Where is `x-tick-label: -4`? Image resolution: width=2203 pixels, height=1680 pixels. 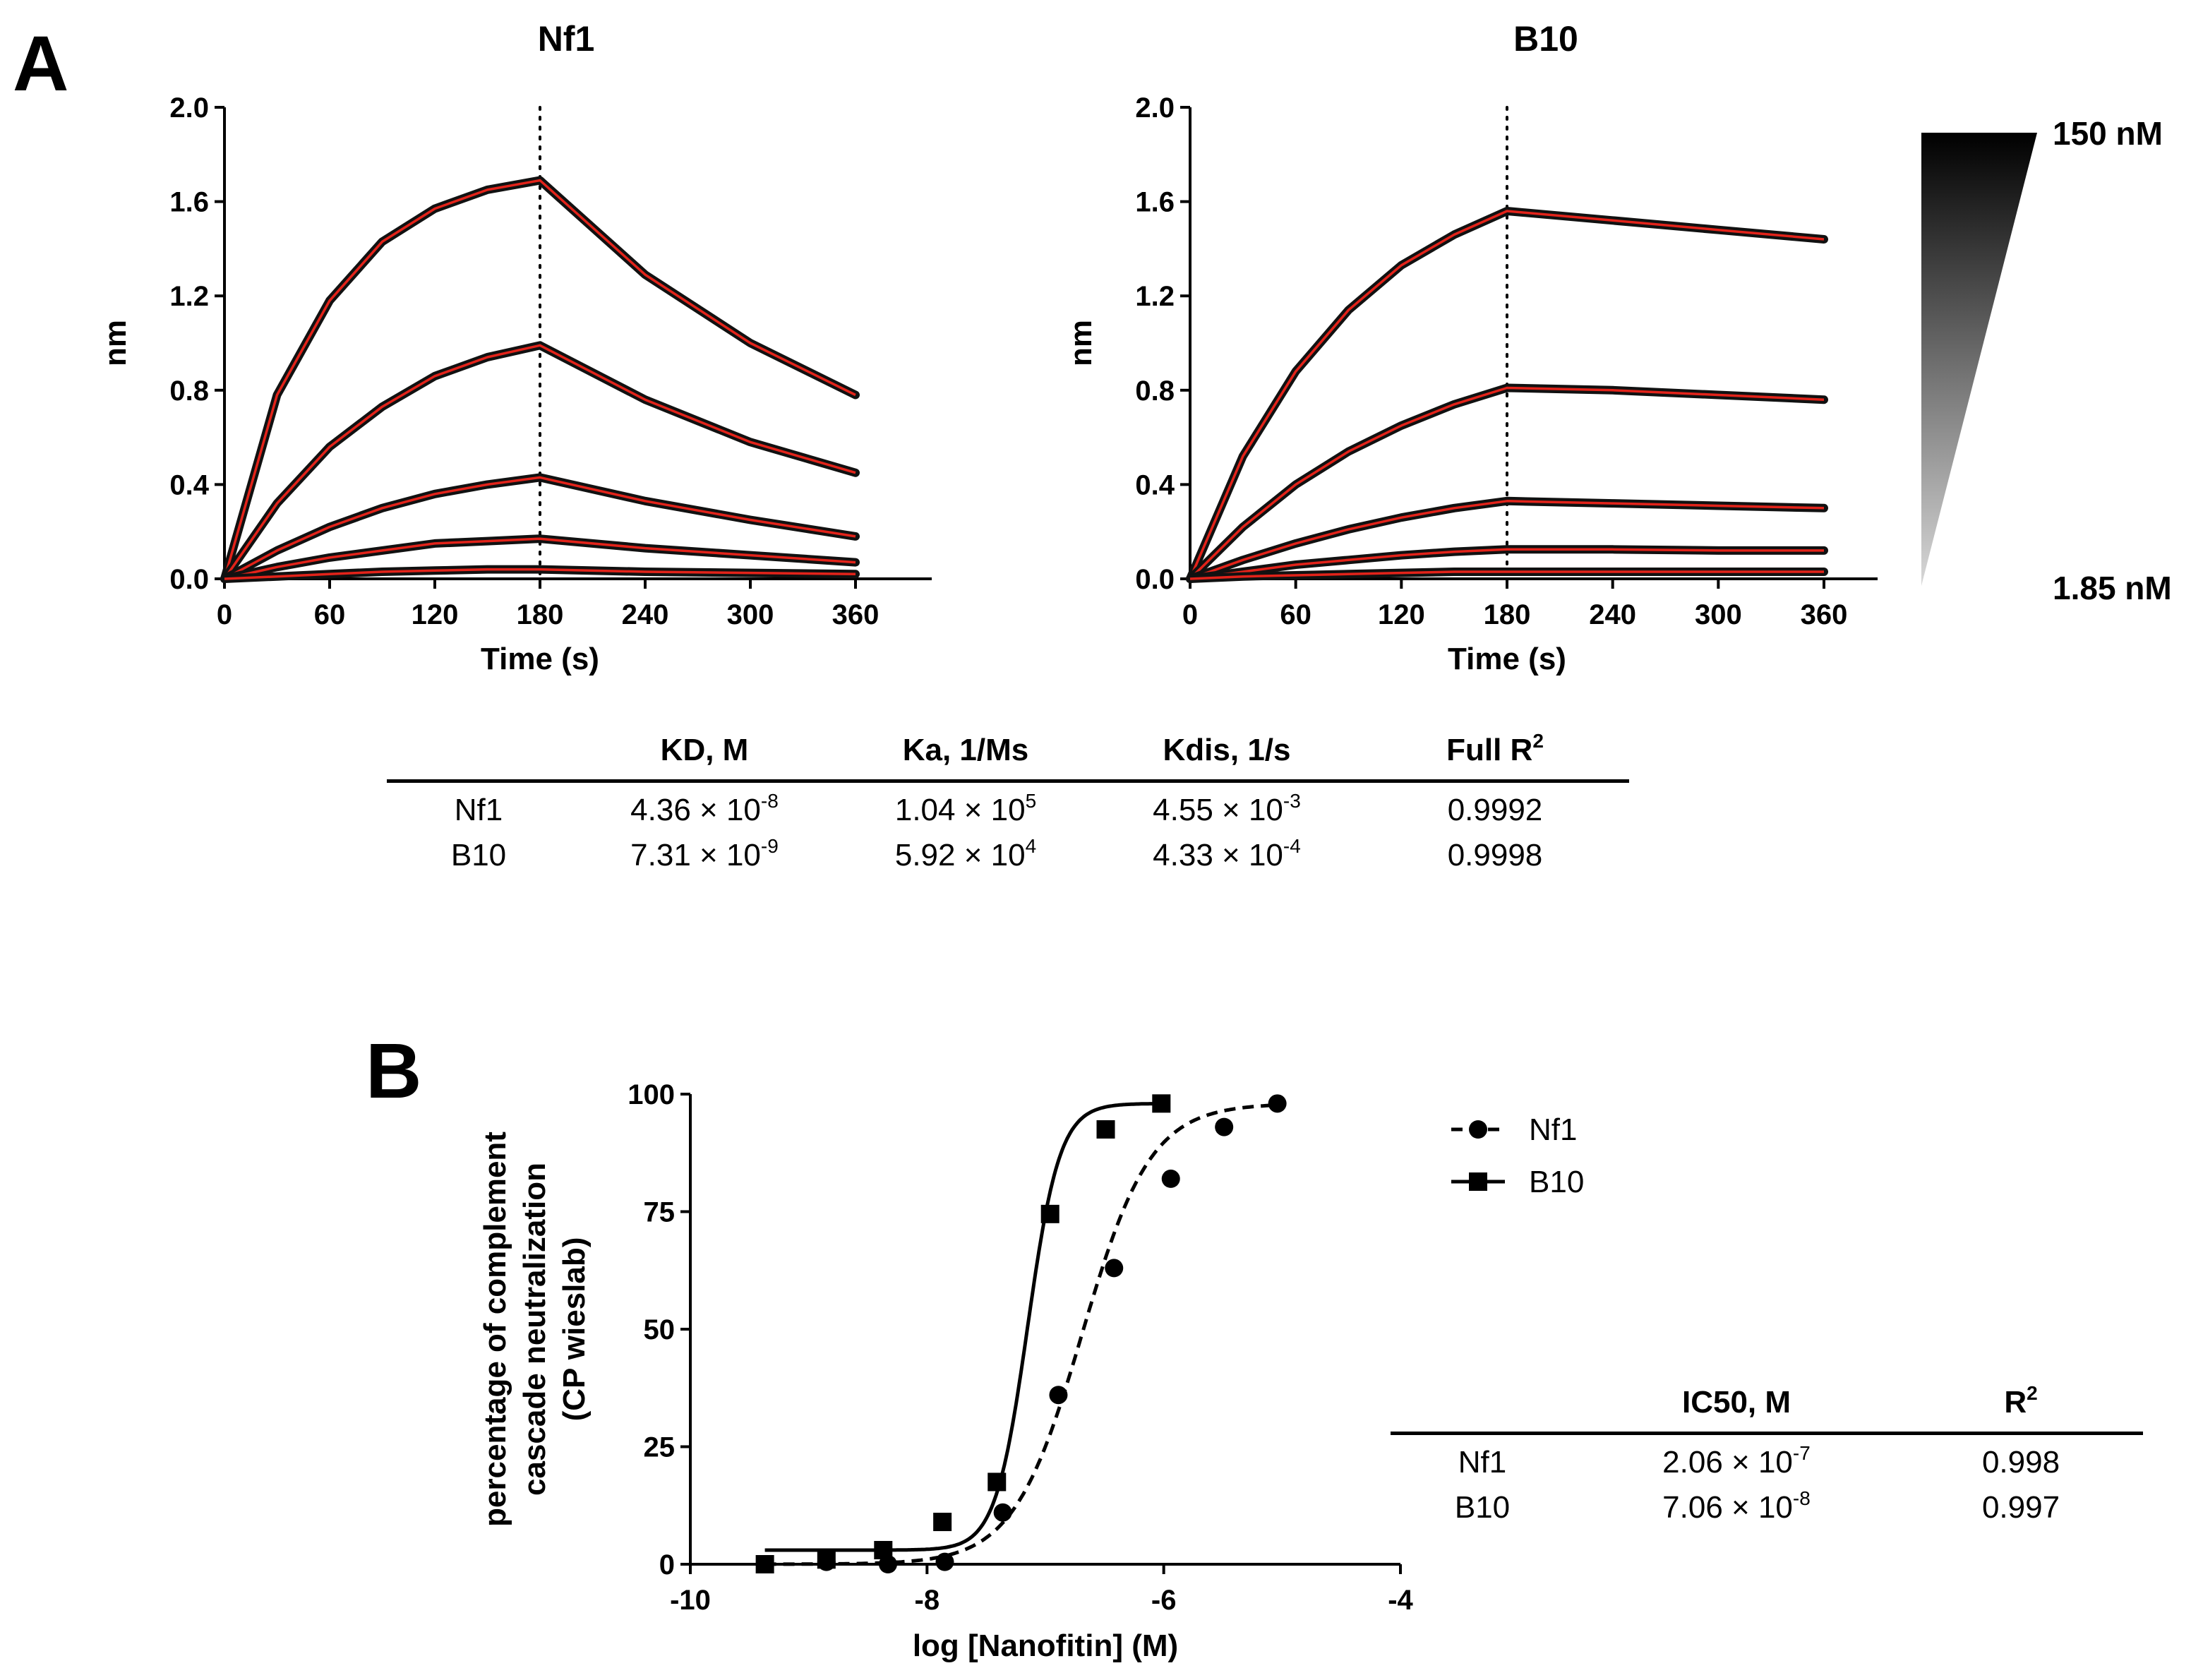
x-tick-label: -4 is located at coordinates (1401, 1600).